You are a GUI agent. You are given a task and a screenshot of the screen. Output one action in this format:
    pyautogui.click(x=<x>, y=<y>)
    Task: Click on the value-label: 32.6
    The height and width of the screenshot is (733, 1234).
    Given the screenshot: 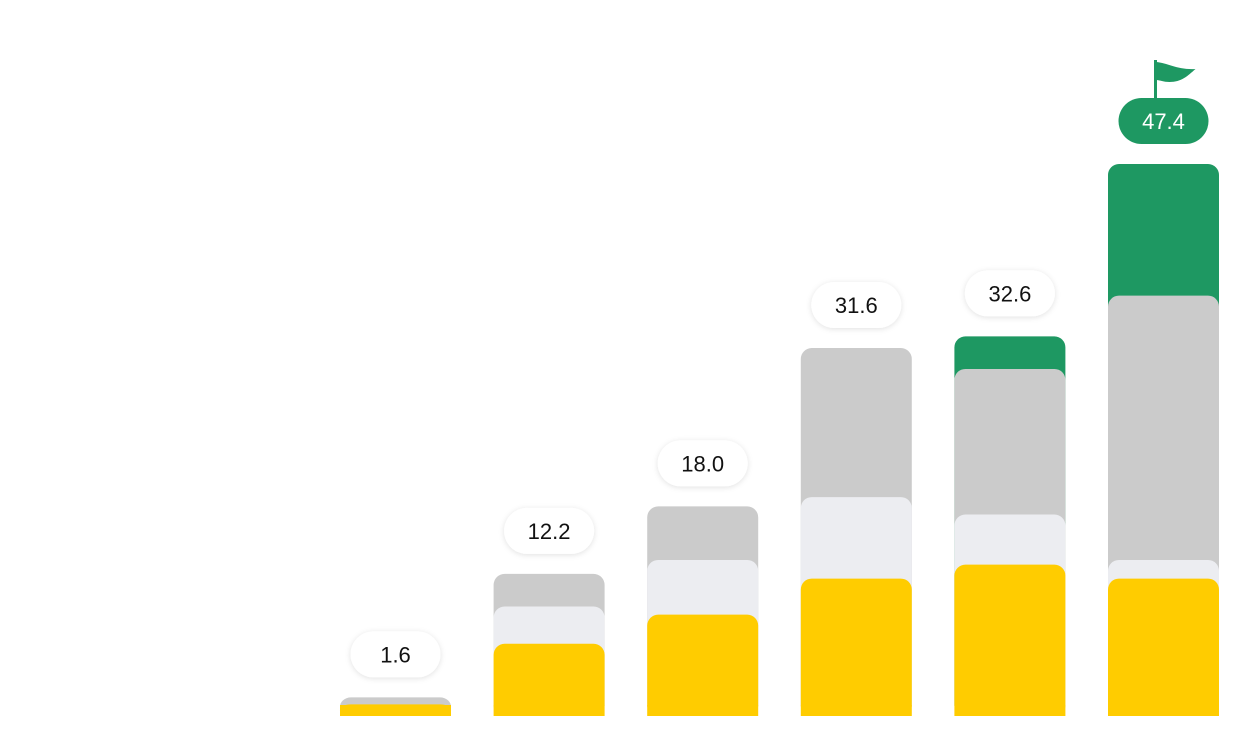 What is the action you would take?
    pyautogui.click(x=1009, y=293)
    